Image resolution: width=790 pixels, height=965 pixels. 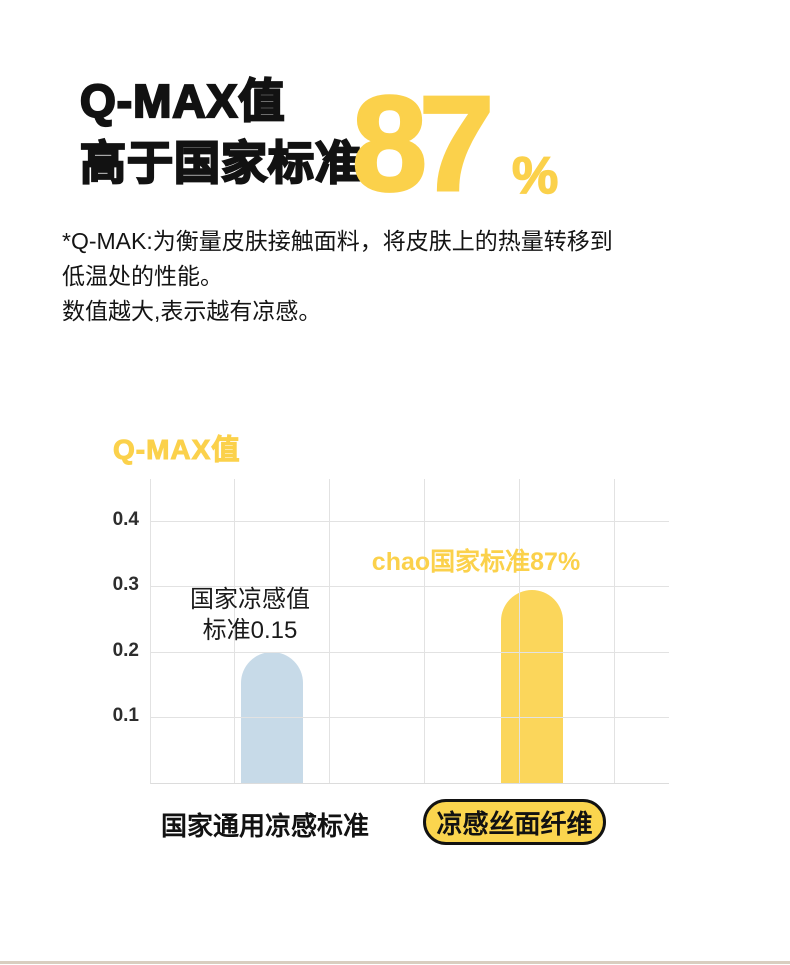 I want to click on x-axis-label-cooling-fiber-pill: 凉感丝面纤维, so click(x=514, y=822).